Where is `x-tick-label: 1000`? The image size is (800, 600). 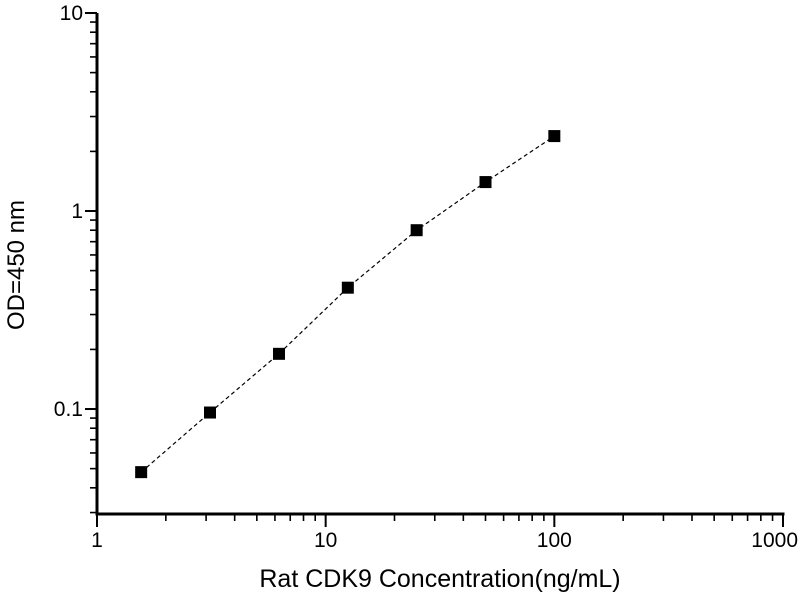
x-tick-label: 1000 is located at coordinates (774, 540).